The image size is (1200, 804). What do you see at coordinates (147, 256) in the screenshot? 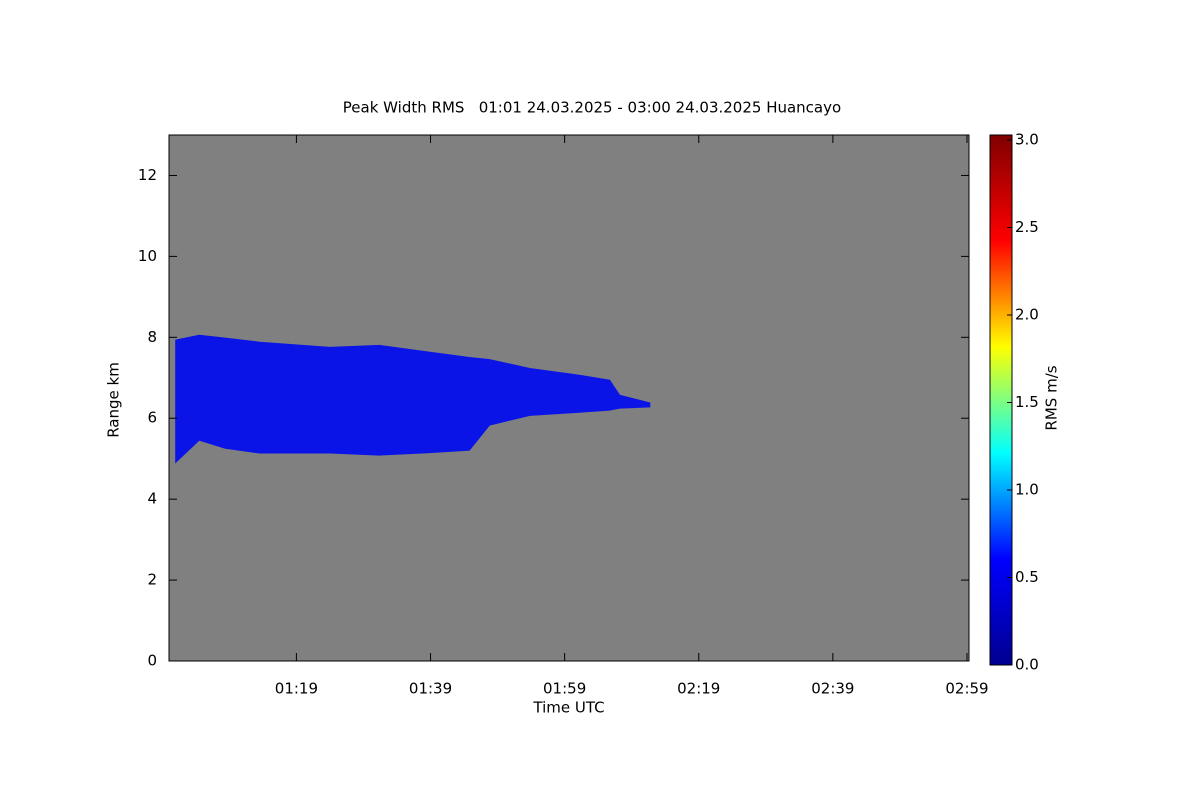
I see `y-tick-label: 10` at bounding box center [147, 256].